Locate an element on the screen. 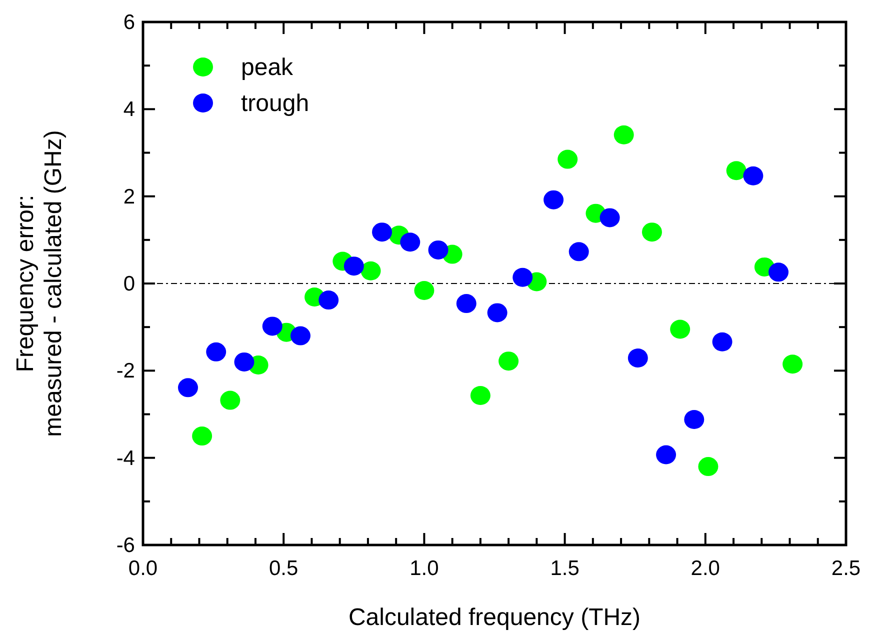 This screenshot has height=639, width=876. y-tick-label: 6 is located at coordinates (129, 22).